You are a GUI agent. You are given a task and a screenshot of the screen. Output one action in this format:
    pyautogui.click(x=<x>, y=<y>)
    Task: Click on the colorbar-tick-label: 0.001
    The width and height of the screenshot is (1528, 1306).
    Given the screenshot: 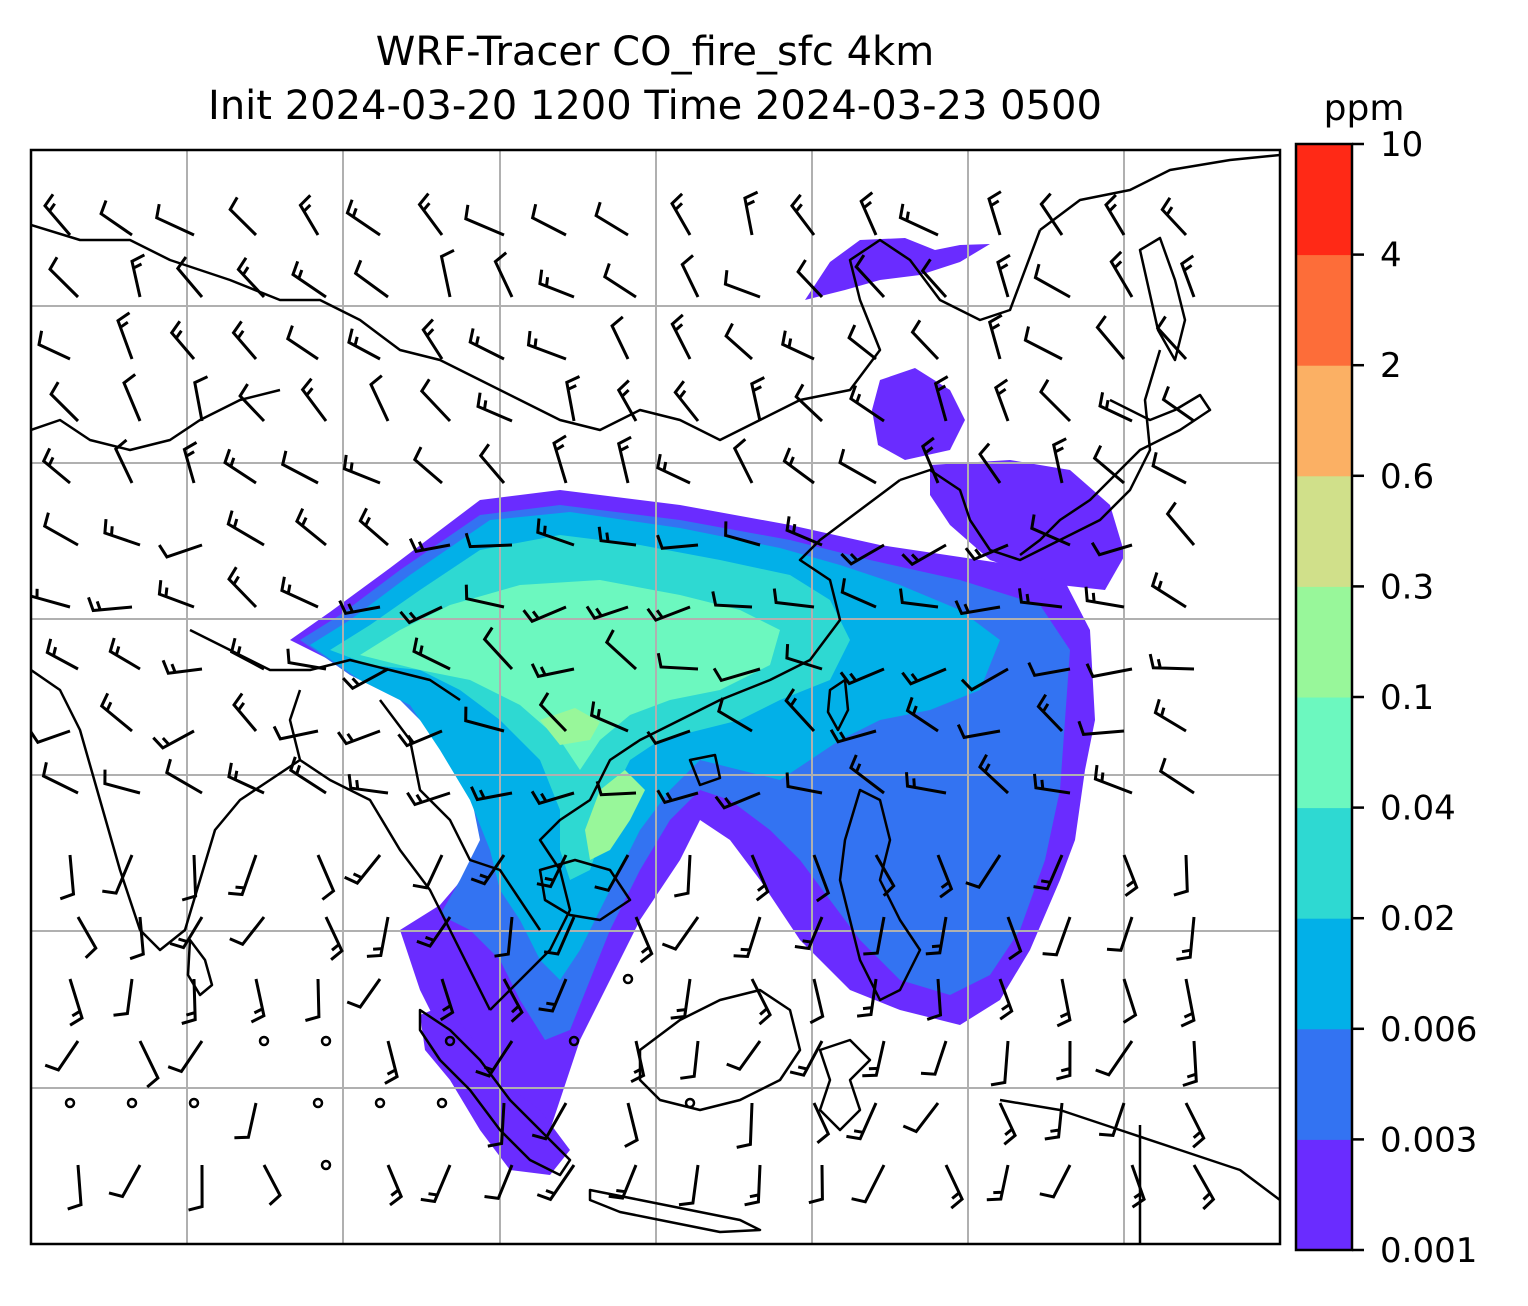 What is the action you would take?
    pyautogui.click(x=1428, y=1251)
    